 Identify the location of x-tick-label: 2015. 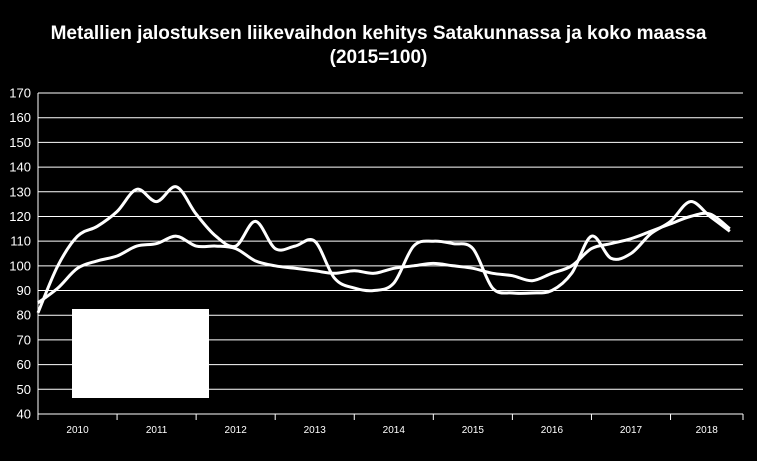
(473, 430).